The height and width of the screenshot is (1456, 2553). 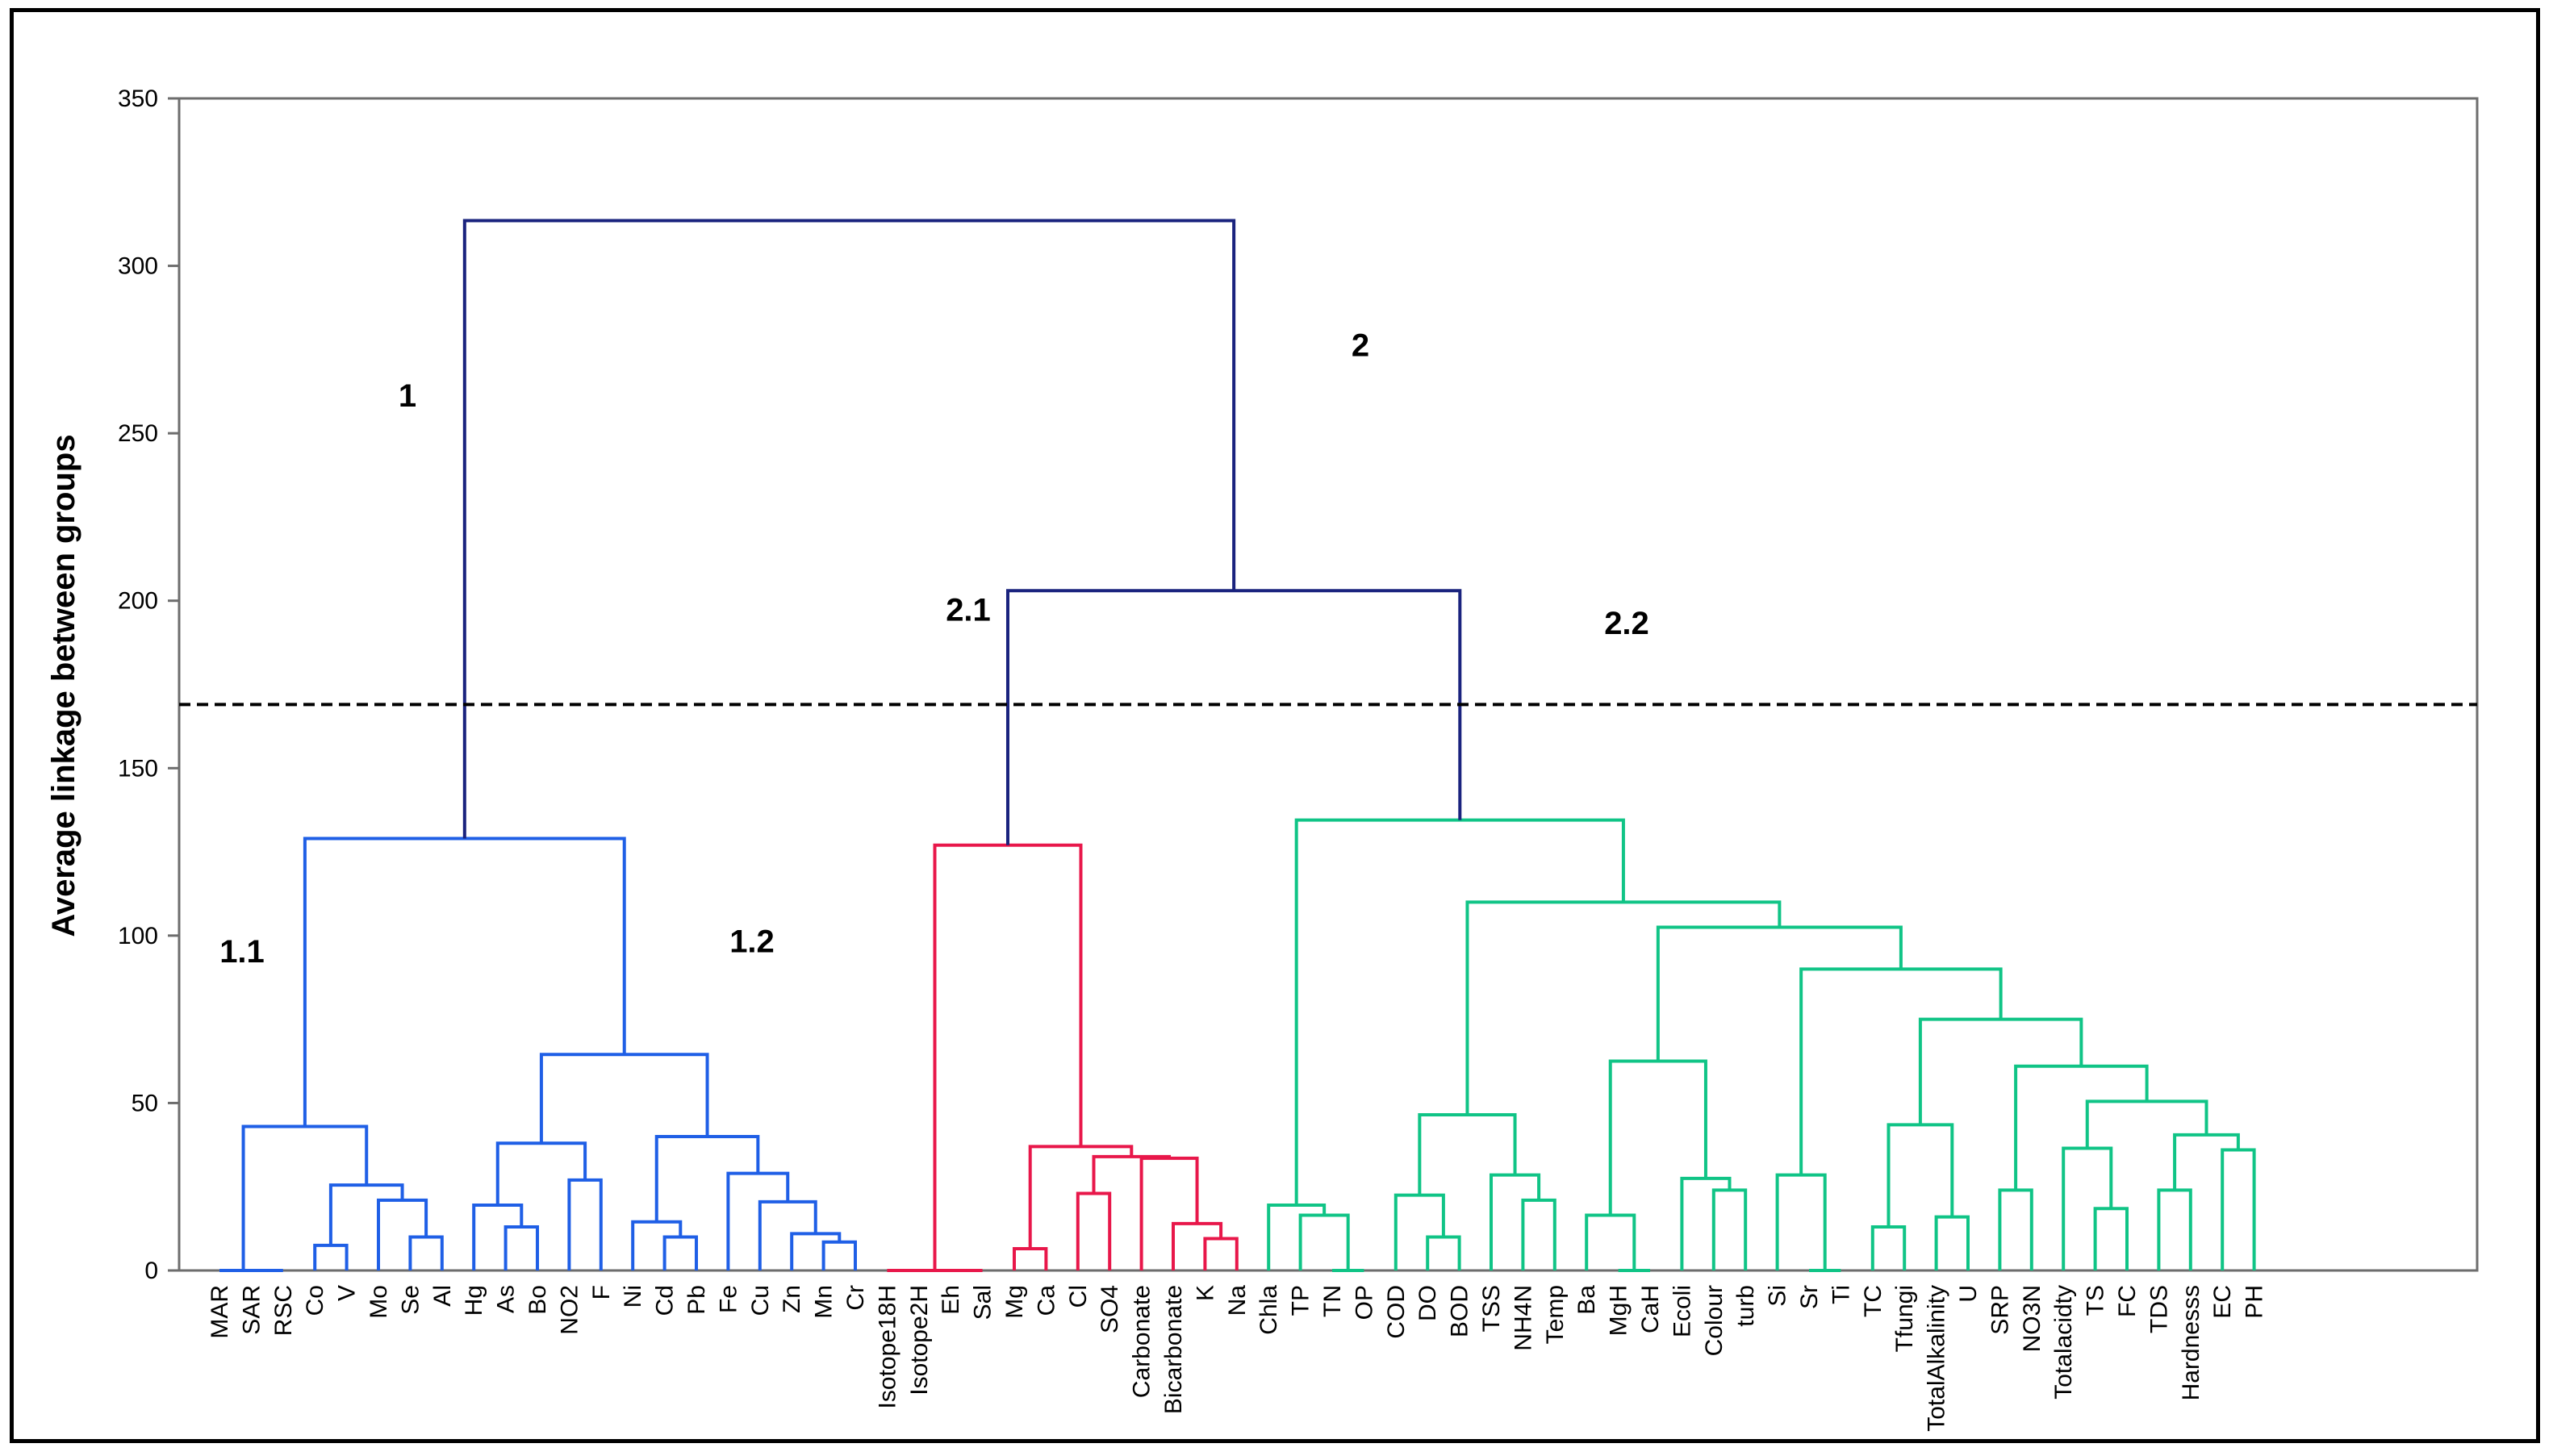 What do you see at coordinates (315, 1301) in the screenshot?
I see `leaf-label: Co` at bounding box center [315, 1301].